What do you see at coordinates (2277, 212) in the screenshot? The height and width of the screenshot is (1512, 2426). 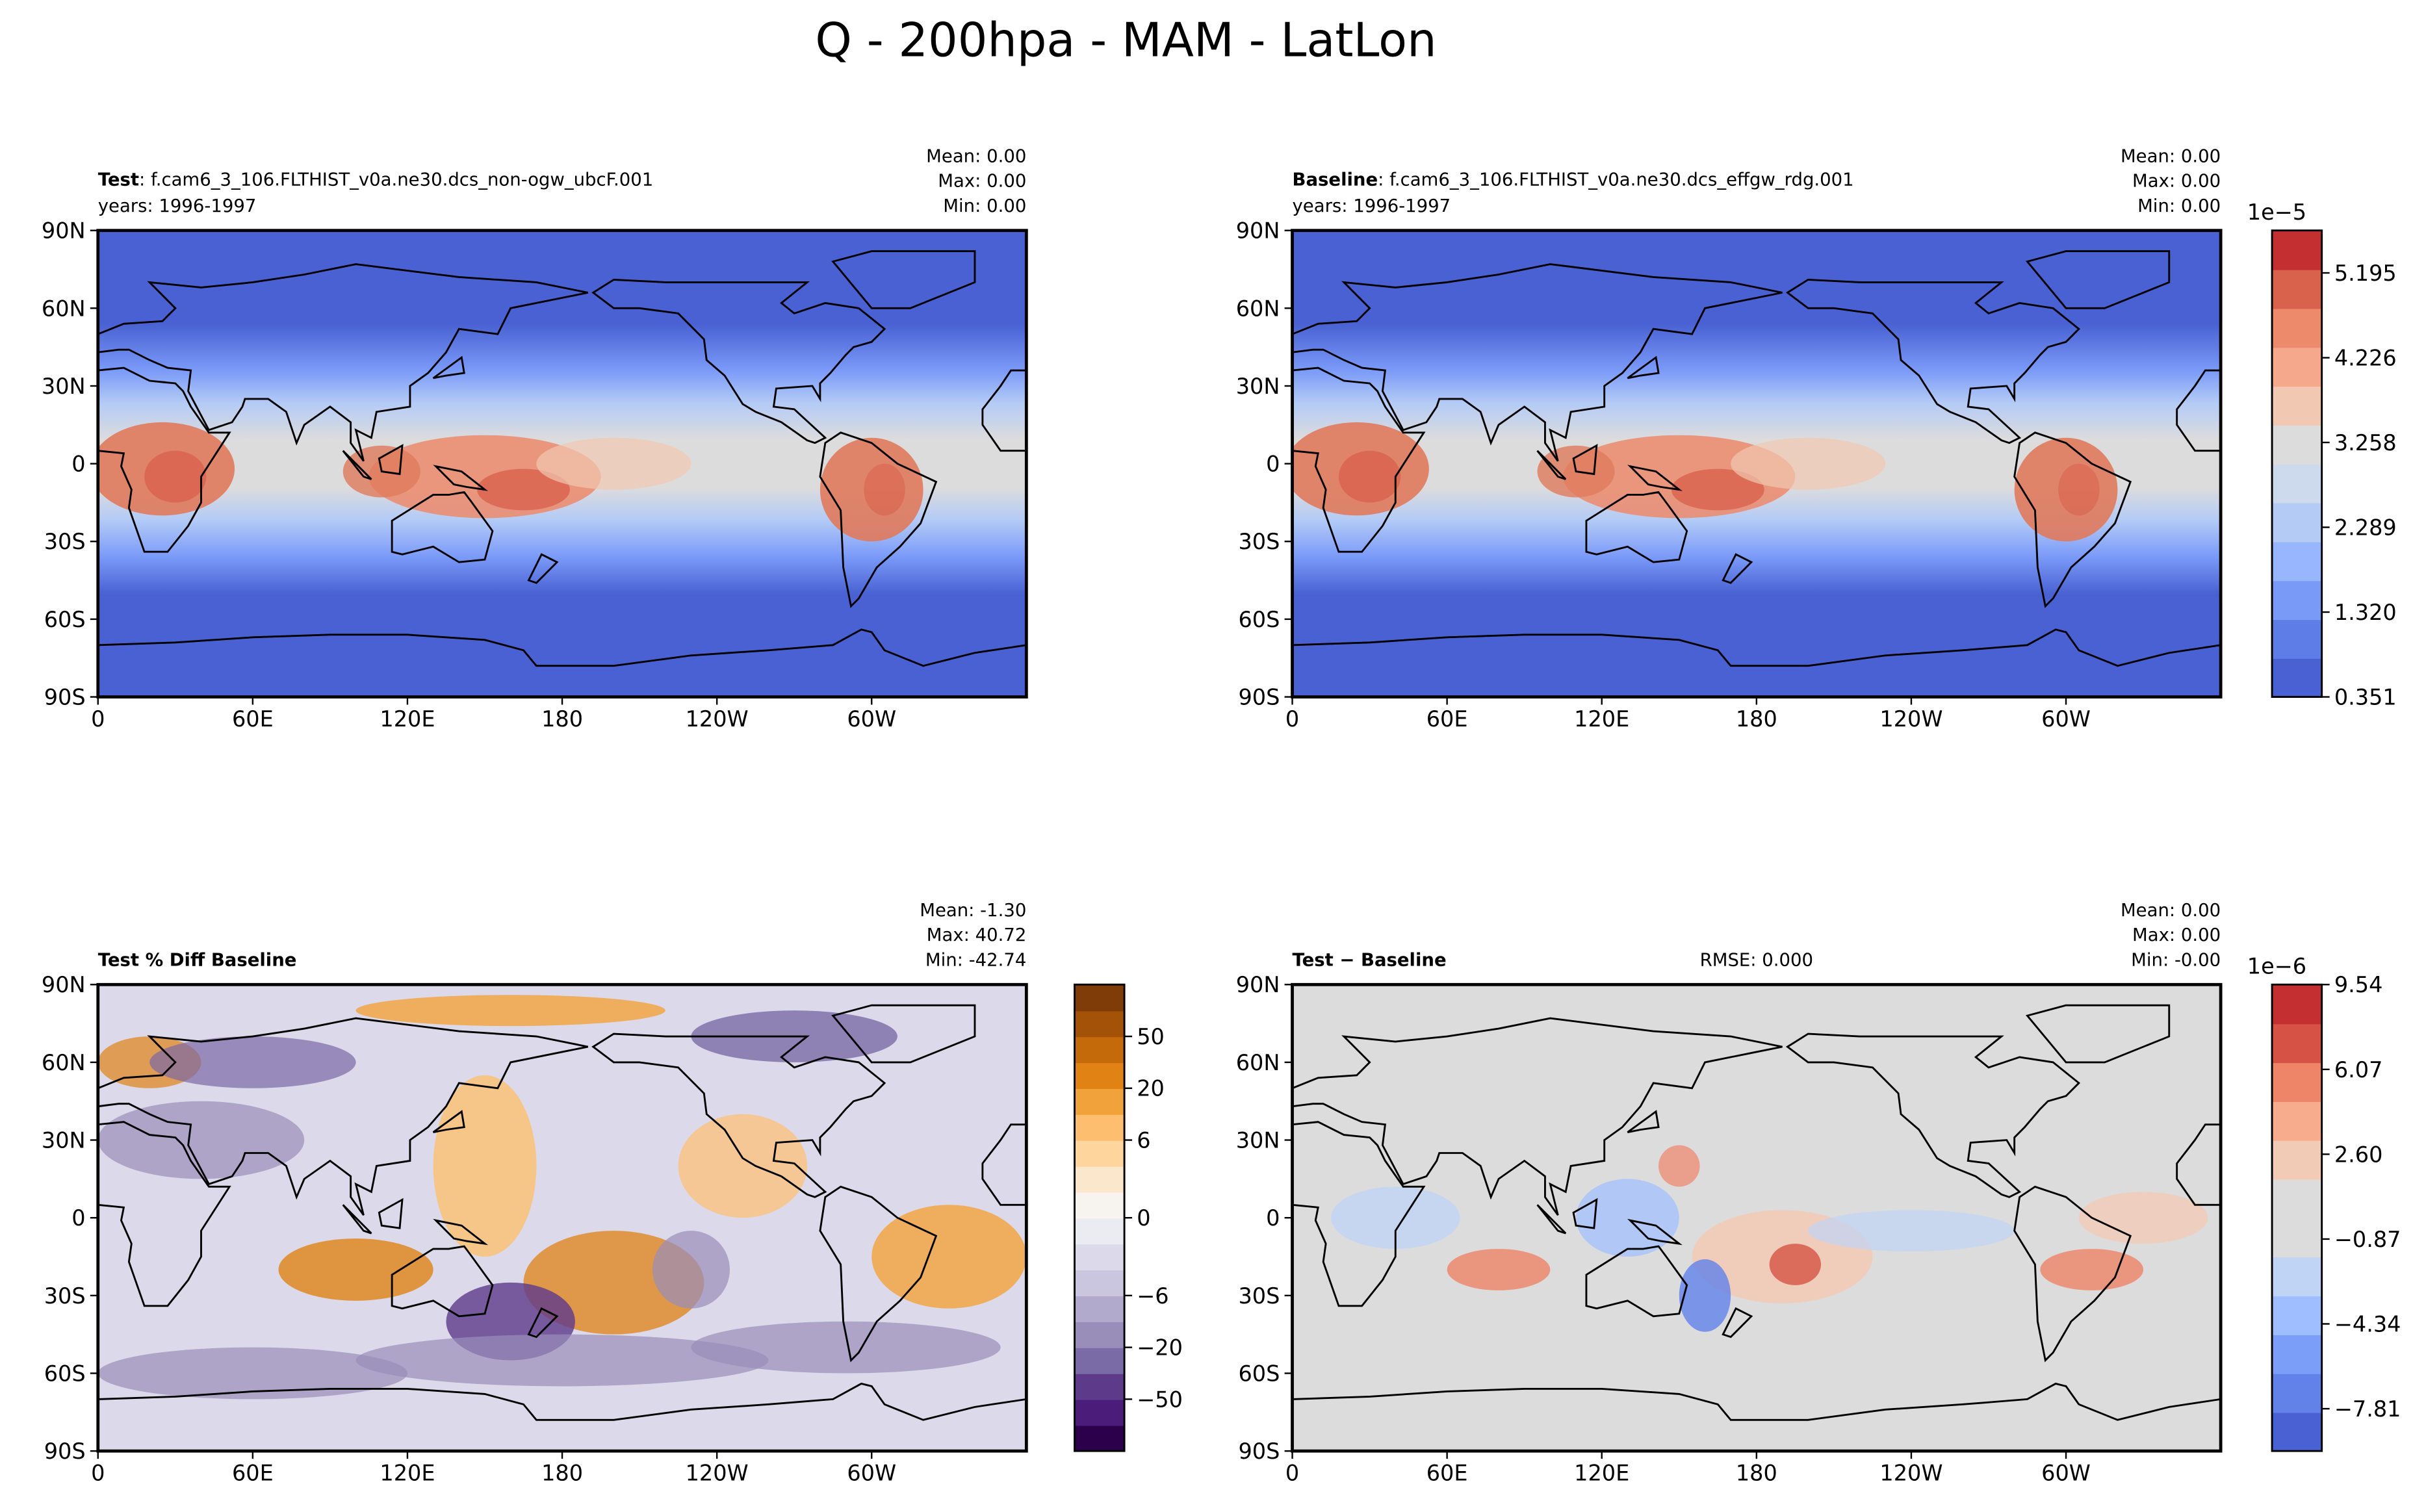 I see `colorbar-exponent: 1e−5` at bounding box center [2277, 212].